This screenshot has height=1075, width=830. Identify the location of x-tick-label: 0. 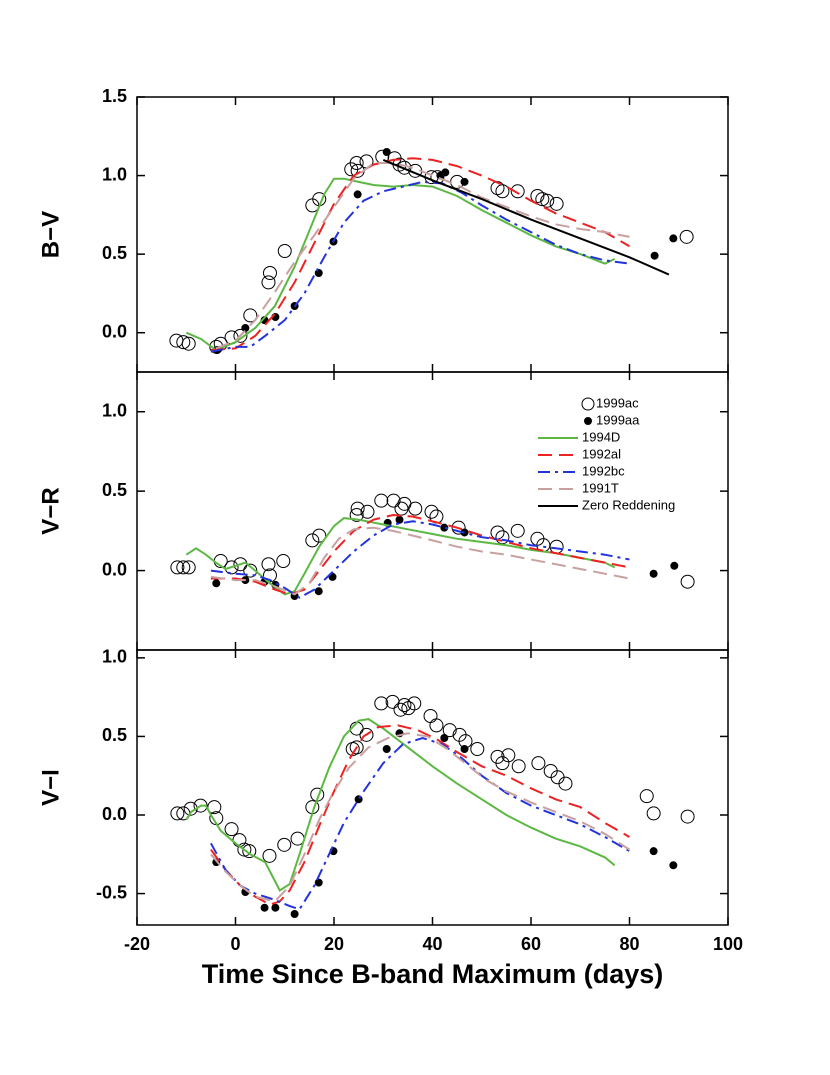
(235, 944).